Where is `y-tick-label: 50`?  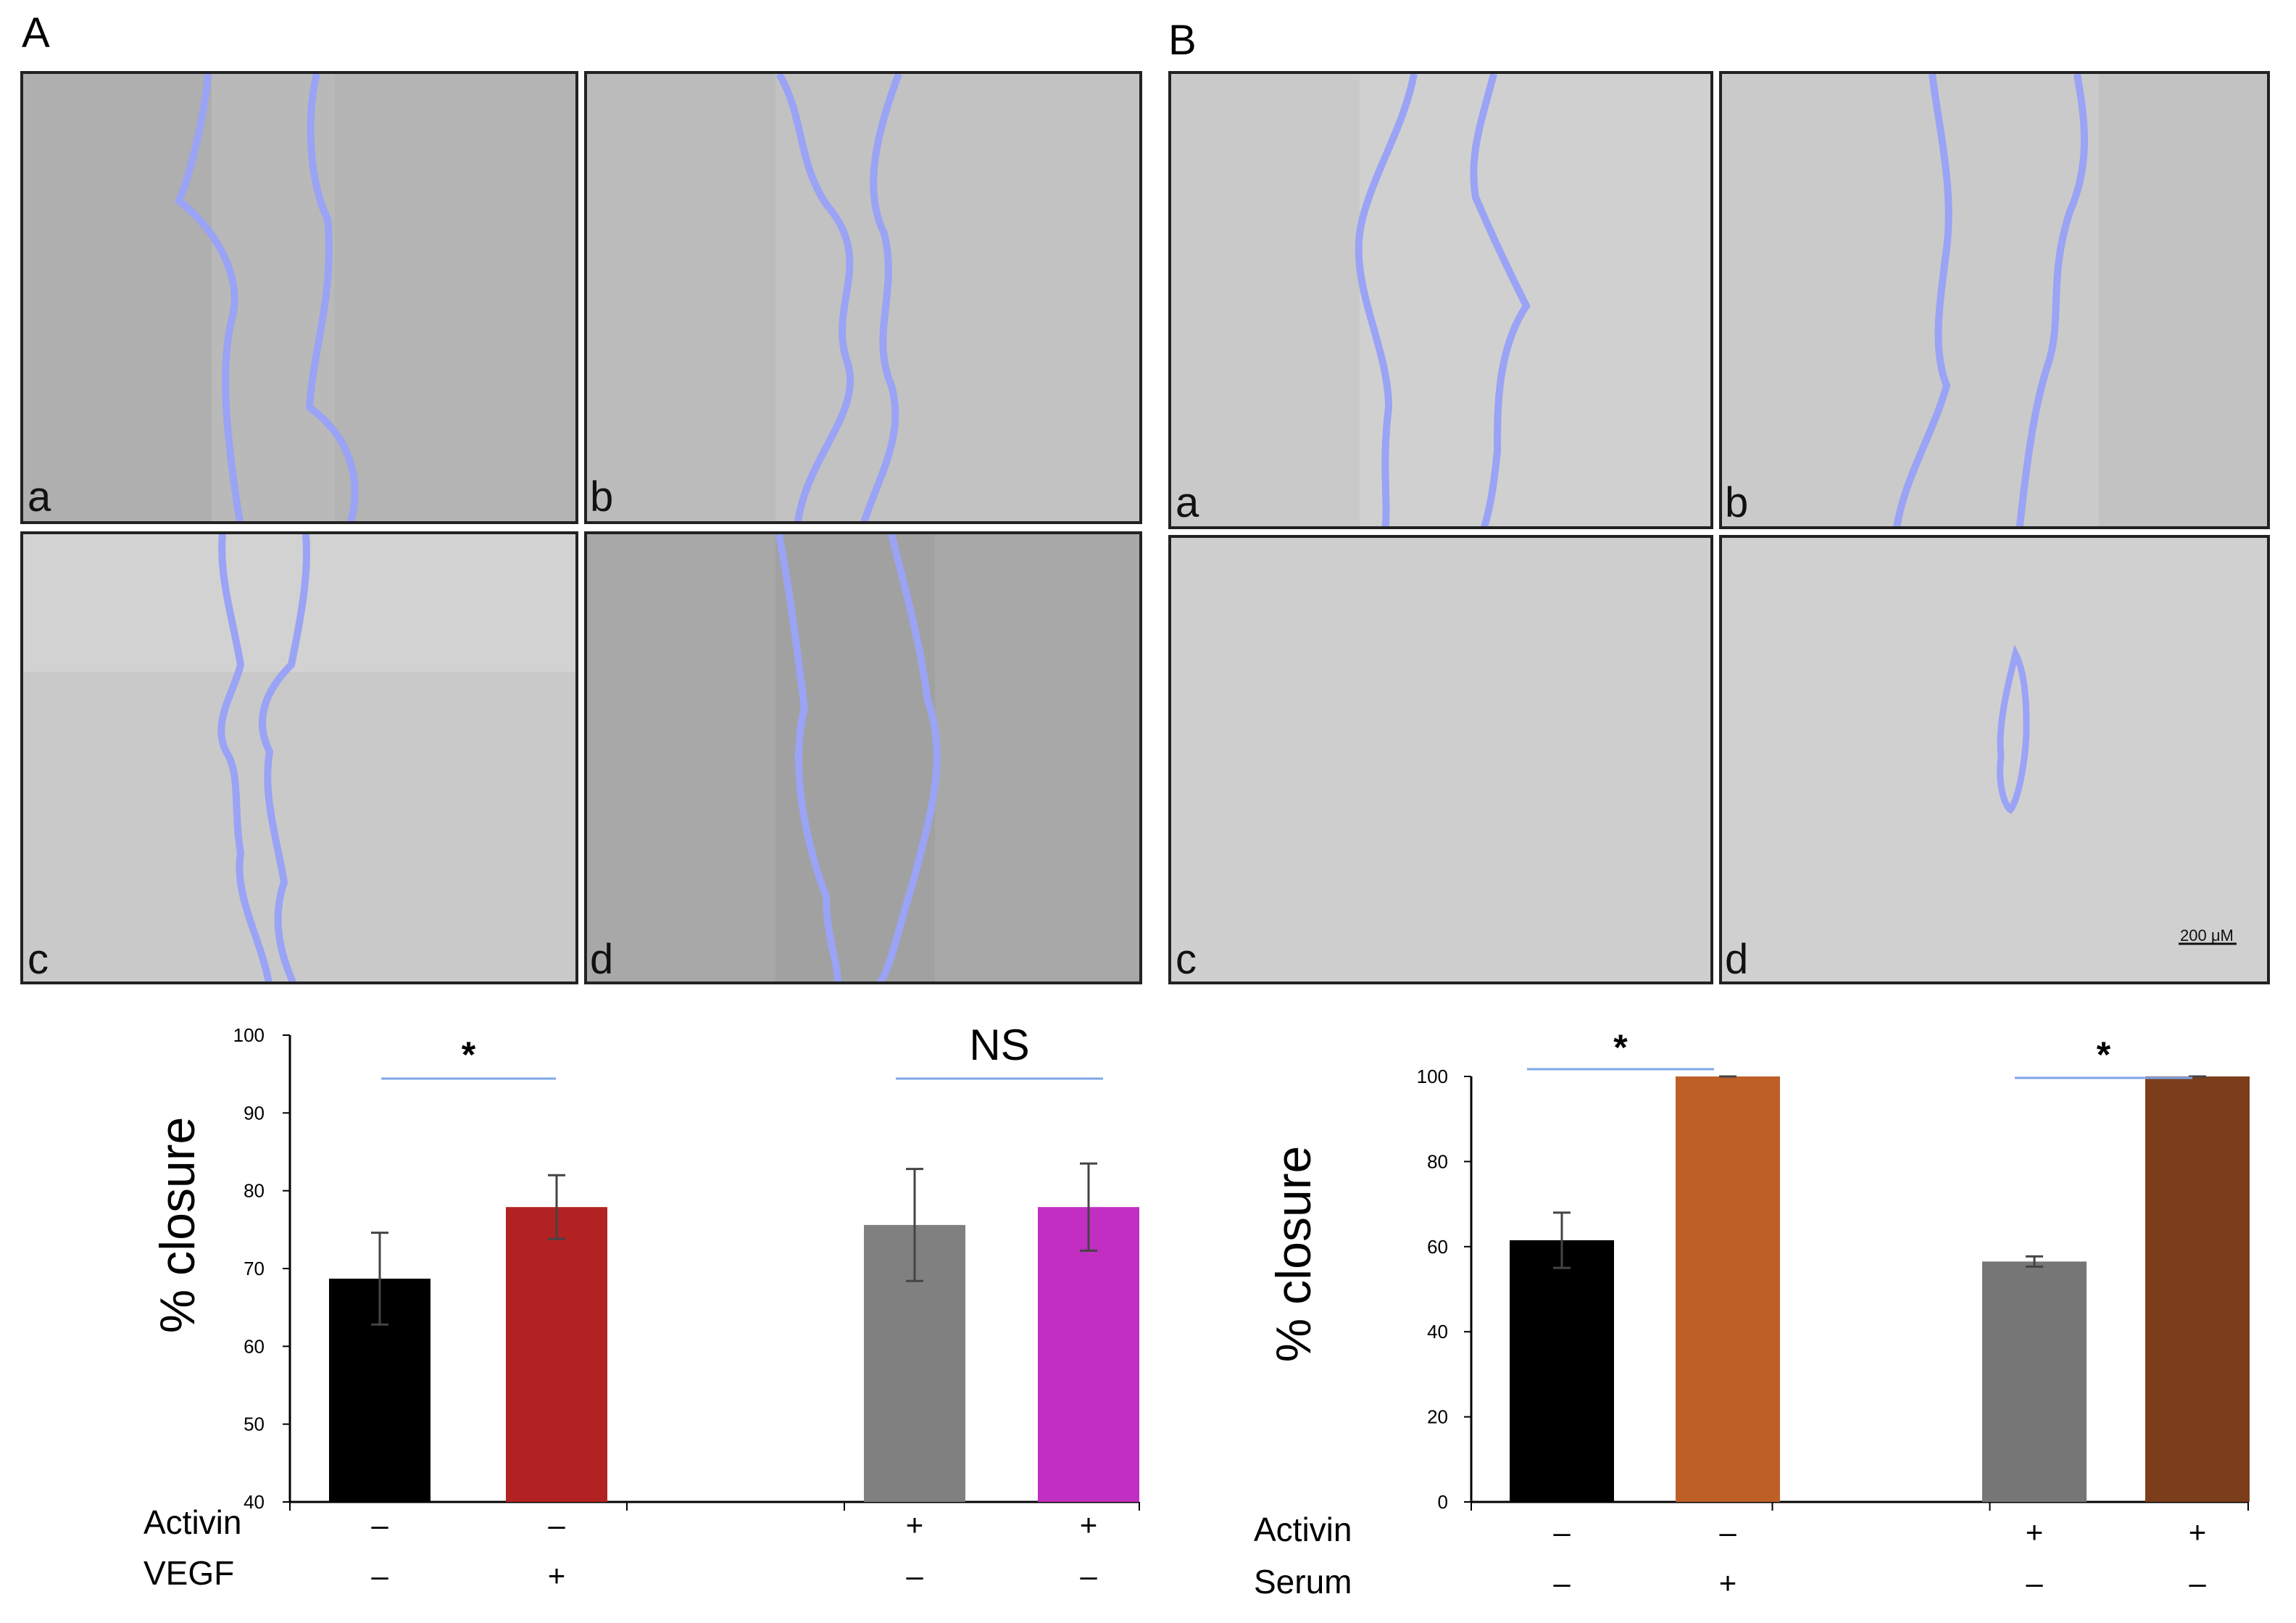
y-tick-label: 50 is located at coordinates (254, 1424).